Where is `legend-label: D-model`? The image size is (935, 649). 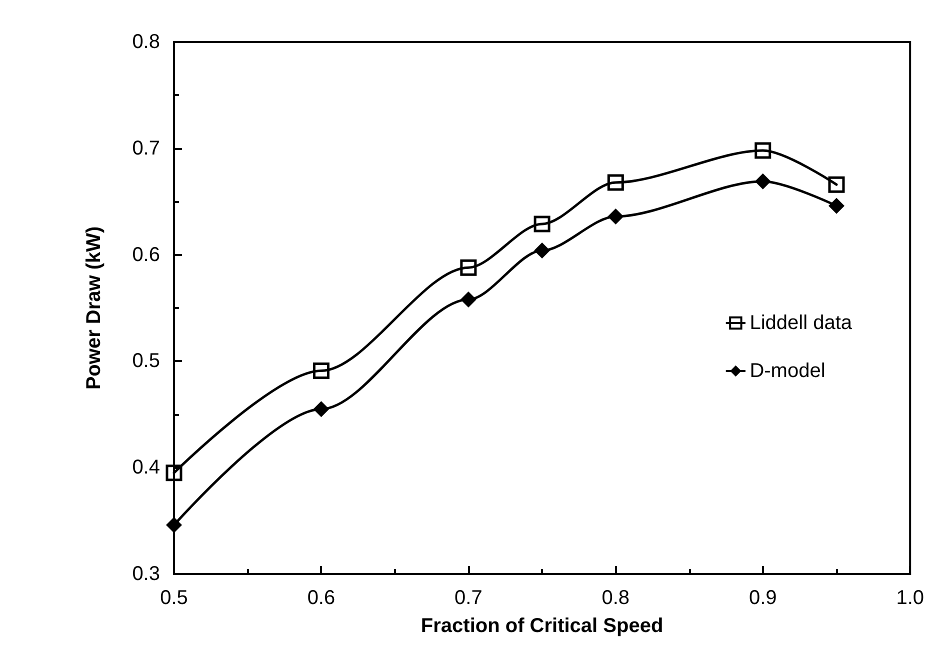 legend-label: D-model is located at coordinates (788, 371).